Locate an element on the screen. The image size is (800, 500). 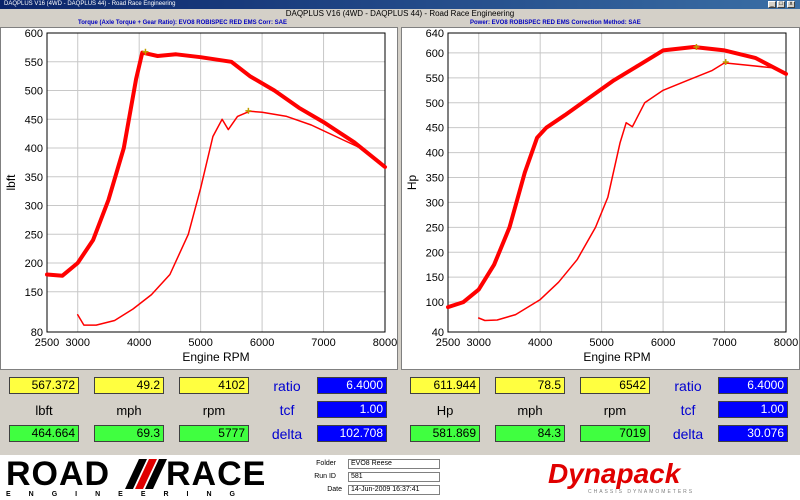
torque-peak-rpm: 4102 is located at coordinates (214, 385).